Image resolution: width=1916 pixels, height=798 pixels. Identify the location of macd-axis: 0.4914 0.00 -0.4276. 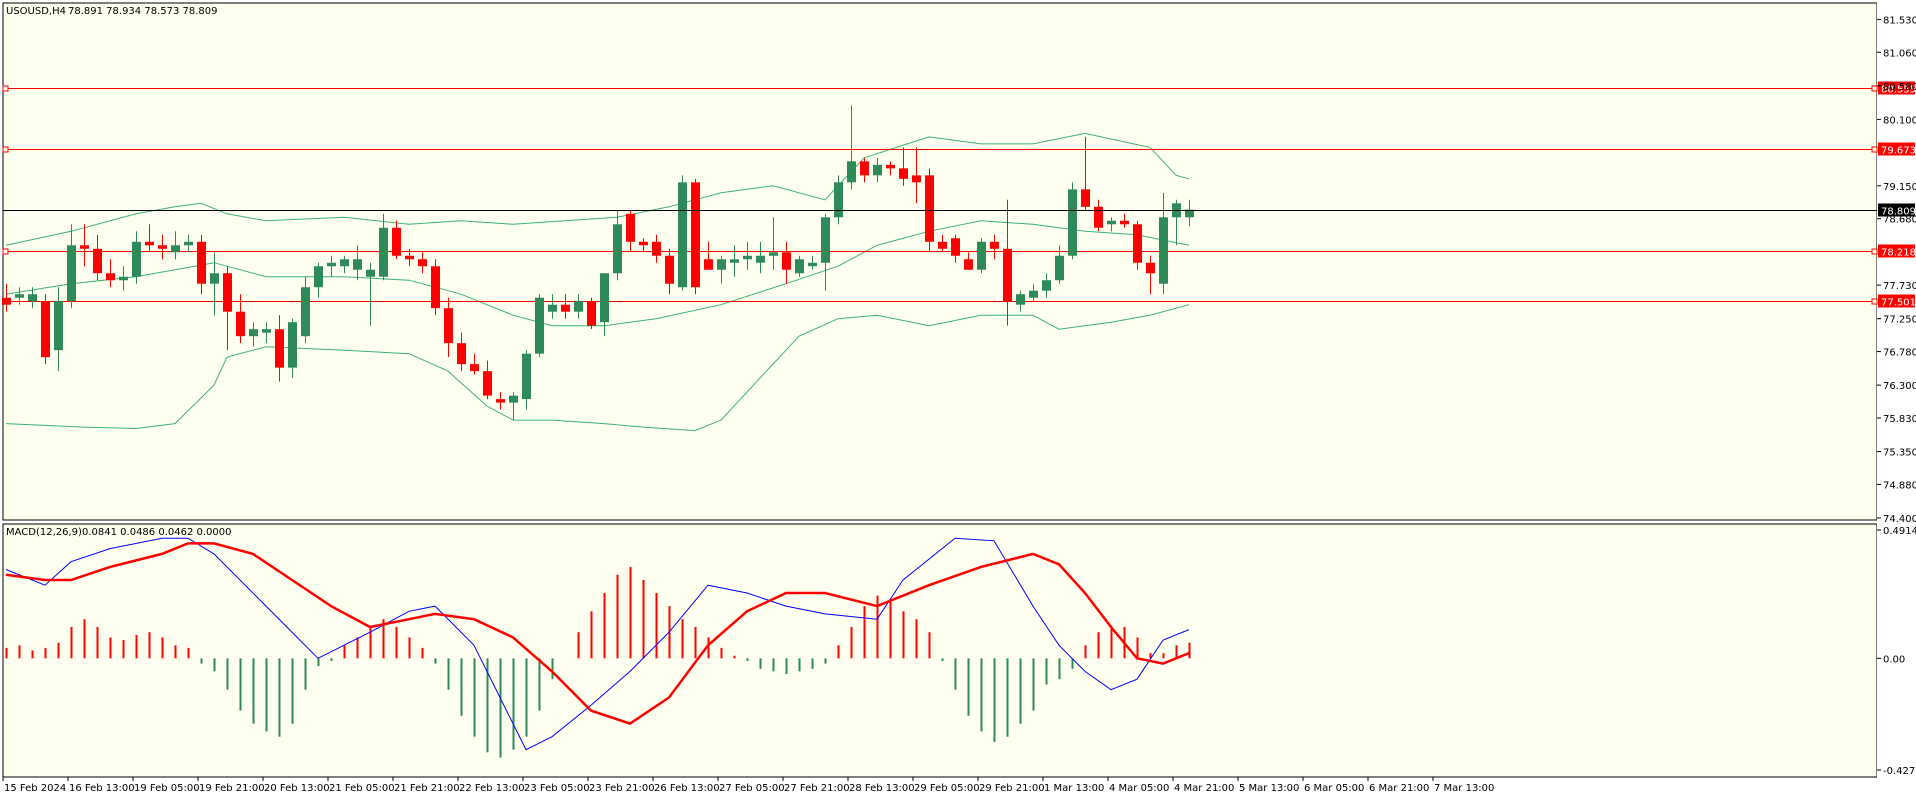
(1896, 651).